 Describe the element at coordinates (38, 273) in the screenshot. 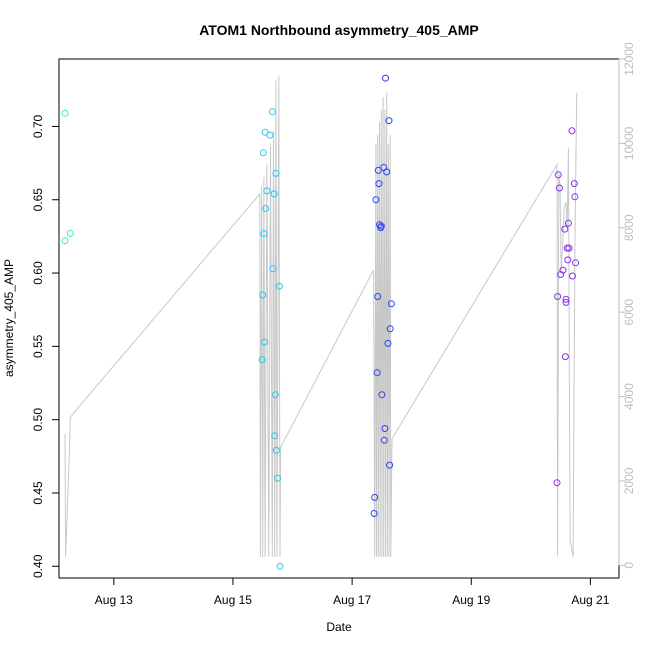

I see `y-tick-label: 0.60` at that location.